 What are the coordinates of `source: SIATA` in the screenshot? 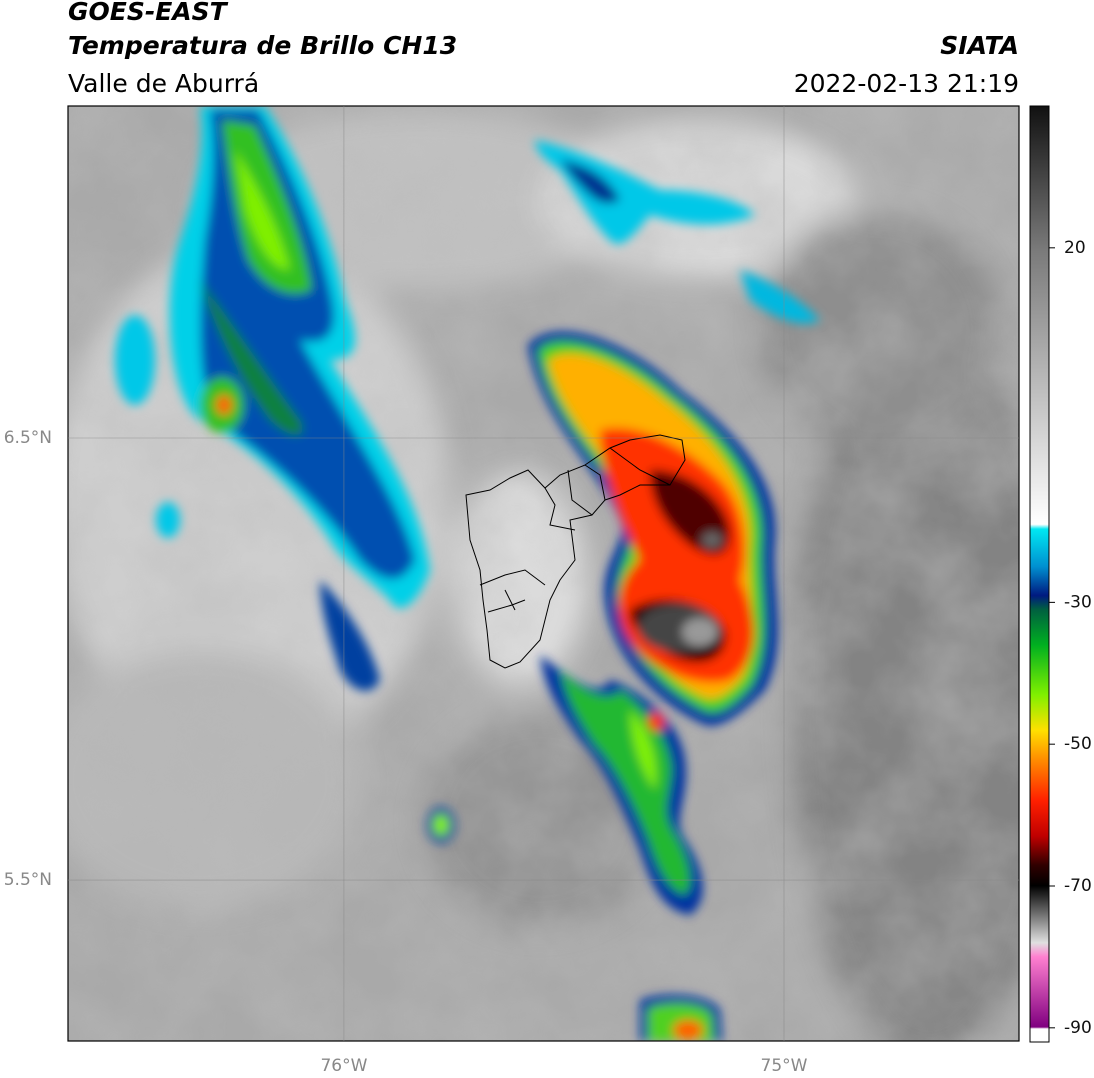 It's located at (979, 45).